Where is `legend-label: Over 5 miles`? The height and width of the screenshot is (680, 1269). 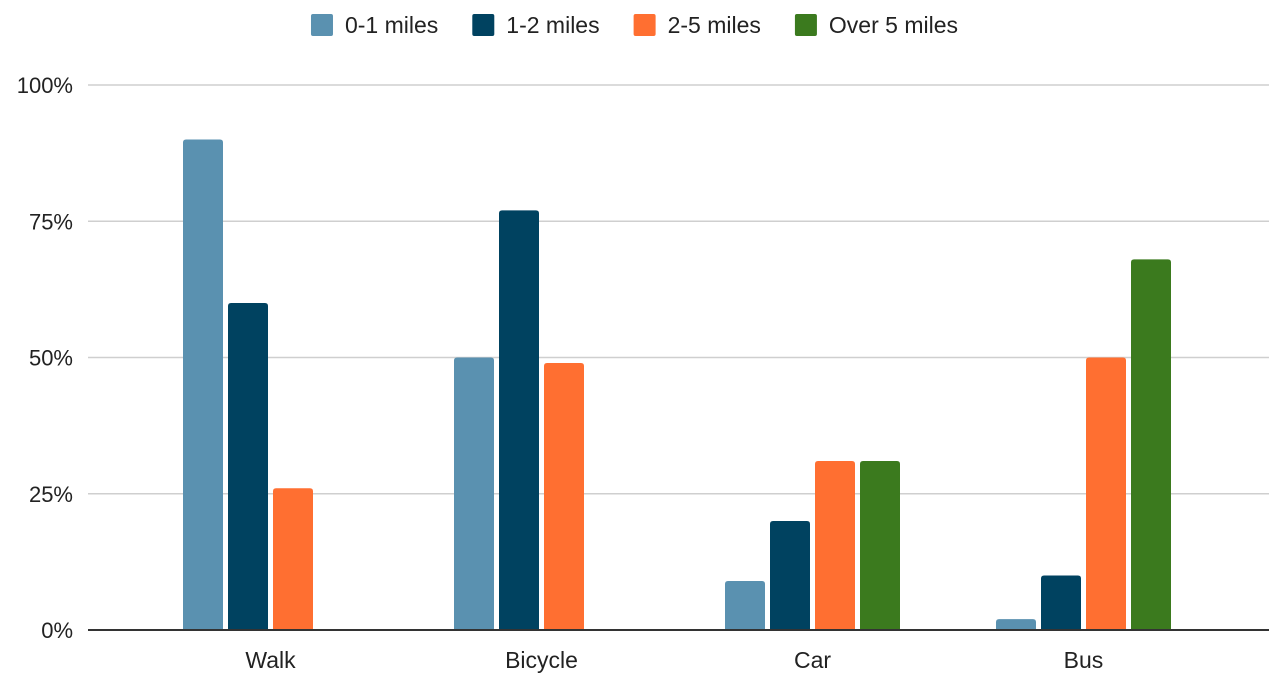 legend-label: Over 5 miles is located at coordinates (893, 25).